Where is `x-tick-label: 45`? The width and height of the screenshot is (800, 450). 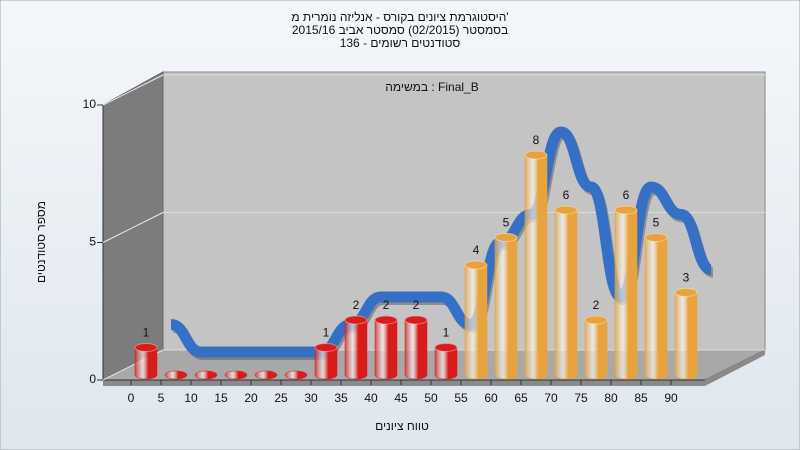 x-tick-label: 45 is located at coordinates (401, 398).